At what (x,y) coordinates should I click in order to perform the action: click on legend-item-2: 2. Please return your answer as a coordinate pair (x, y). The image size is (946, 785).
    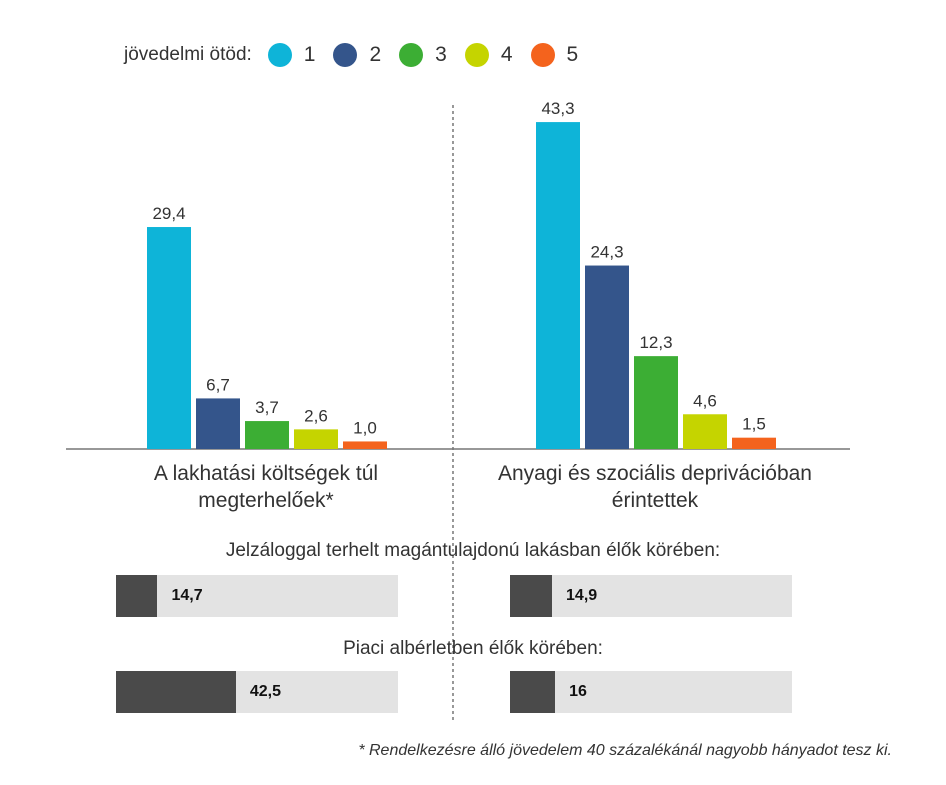
    Looking at the image, I should click on (357, 55).